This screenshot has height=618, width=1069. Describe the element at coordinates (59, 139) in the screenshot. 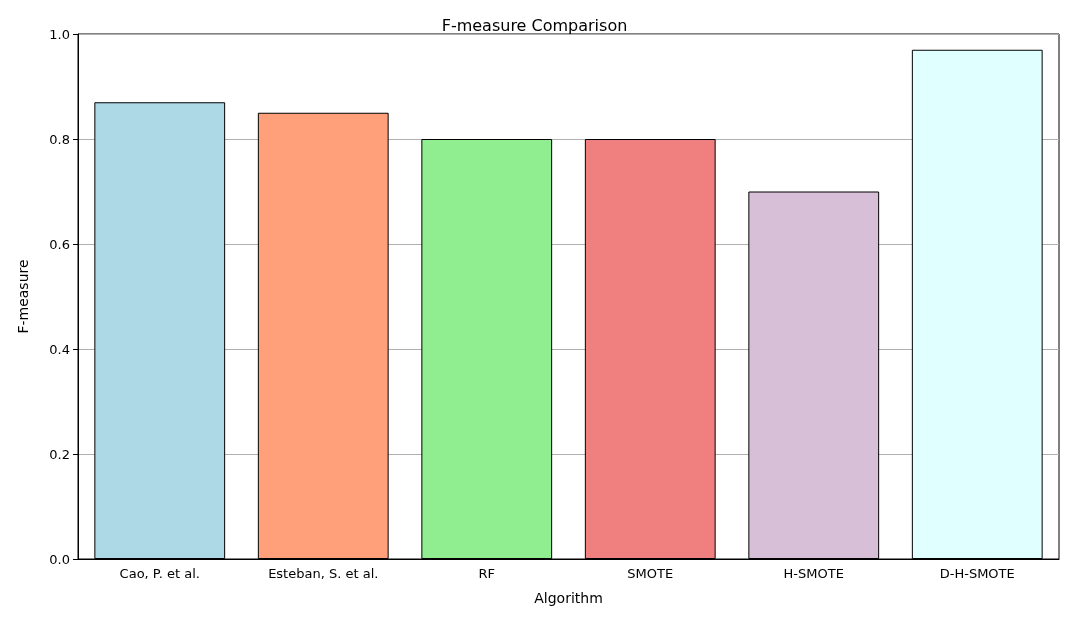

I see `y-tick-label: 0.8` at that location.